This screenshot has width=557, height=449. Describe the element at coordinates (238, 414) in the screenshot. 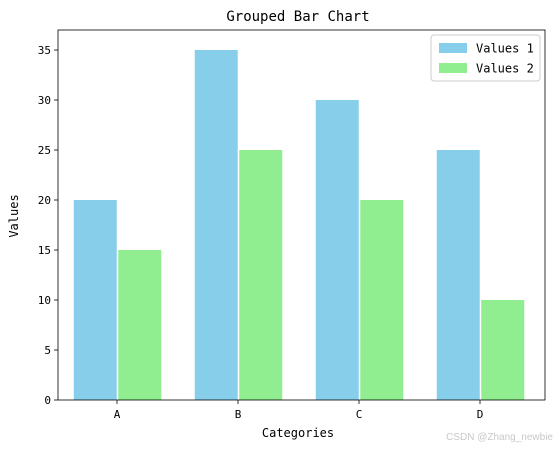

I see `x-tick-label: B` at that location.